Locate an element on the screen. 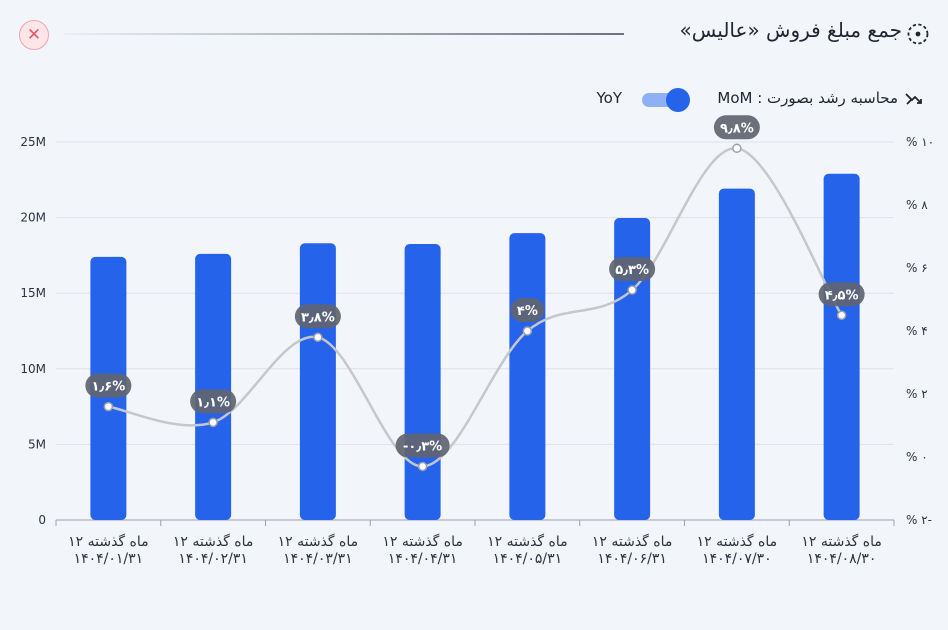 This screenshot has width=948, height=630. growth-value-label: ۳٫۸% is located at coordinates (318, 317).